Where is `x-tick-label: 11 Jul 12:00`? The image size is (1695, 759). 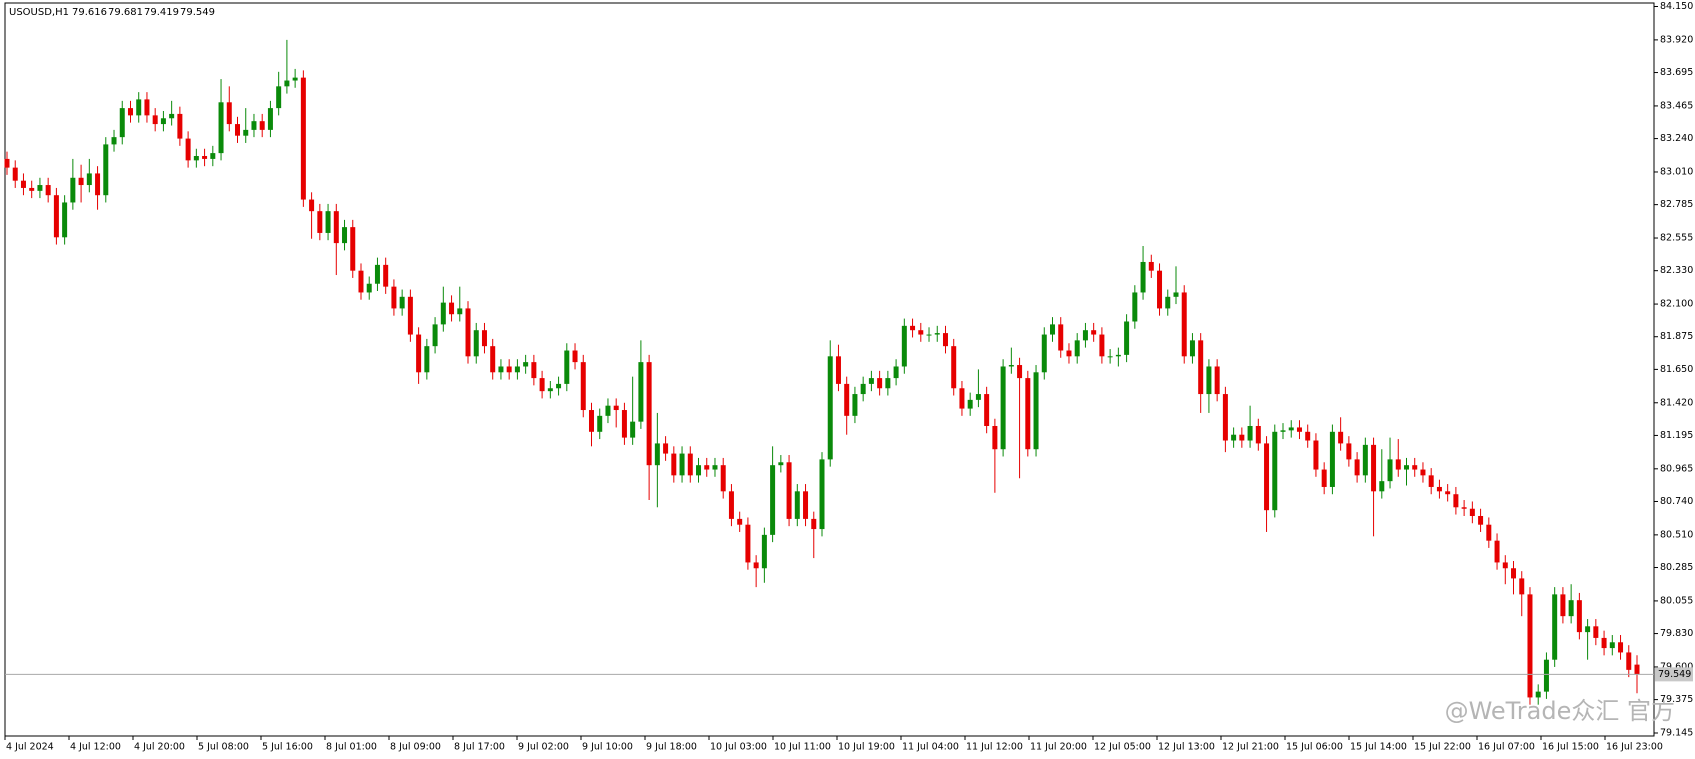
x-tick-label: 11 Jul 12:00 is located at coordinates (994, 747).